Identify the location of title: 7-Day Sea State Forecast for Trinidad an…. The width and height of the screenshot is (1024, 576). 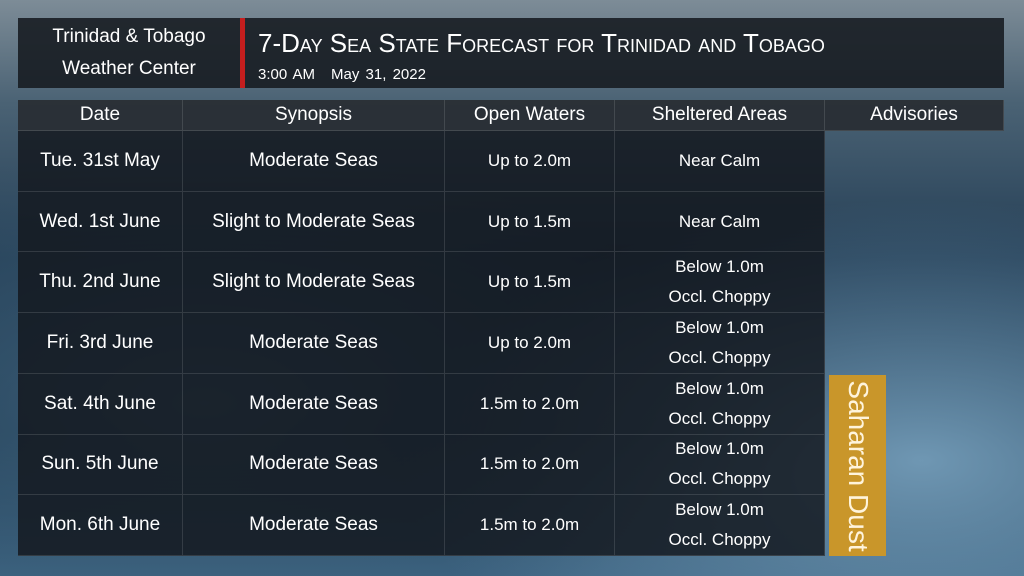
(541, 43).